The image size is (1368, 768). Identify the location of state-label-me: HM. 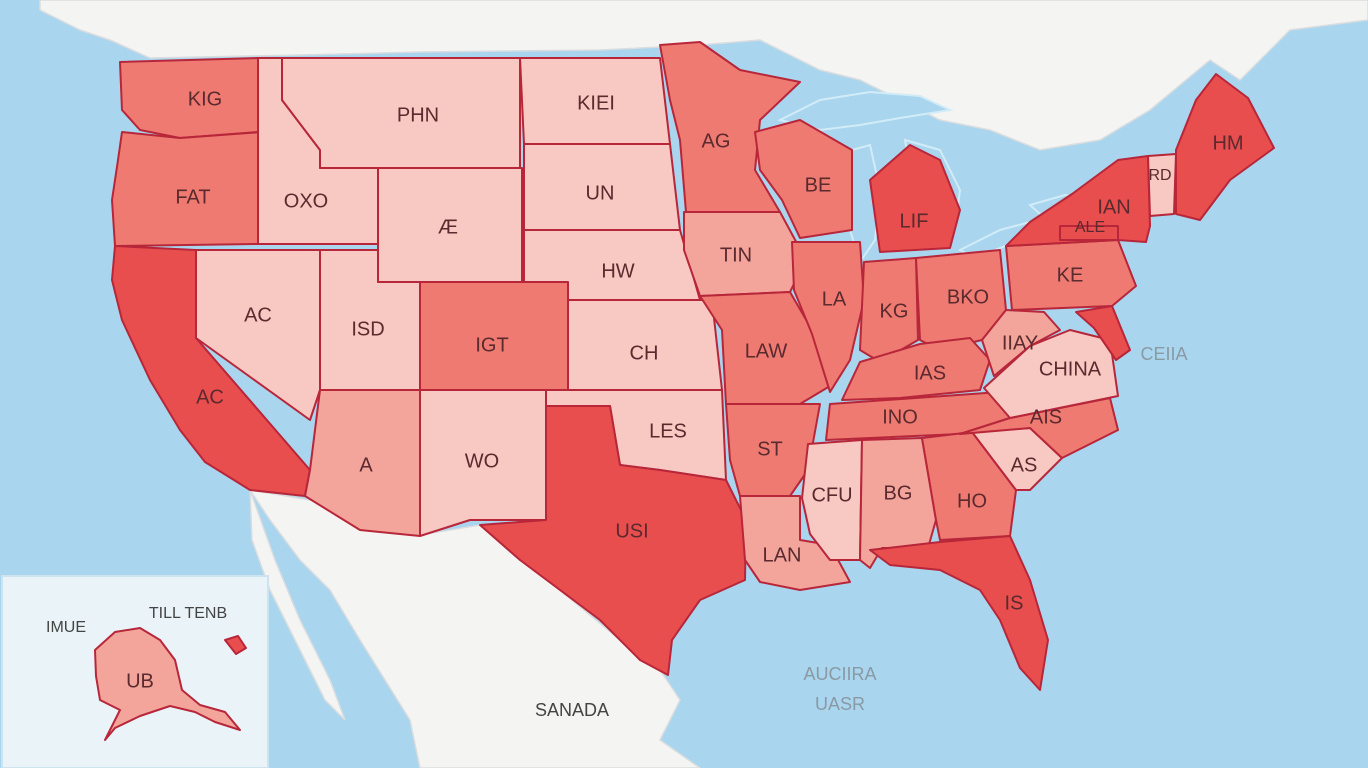
(1227, 143).